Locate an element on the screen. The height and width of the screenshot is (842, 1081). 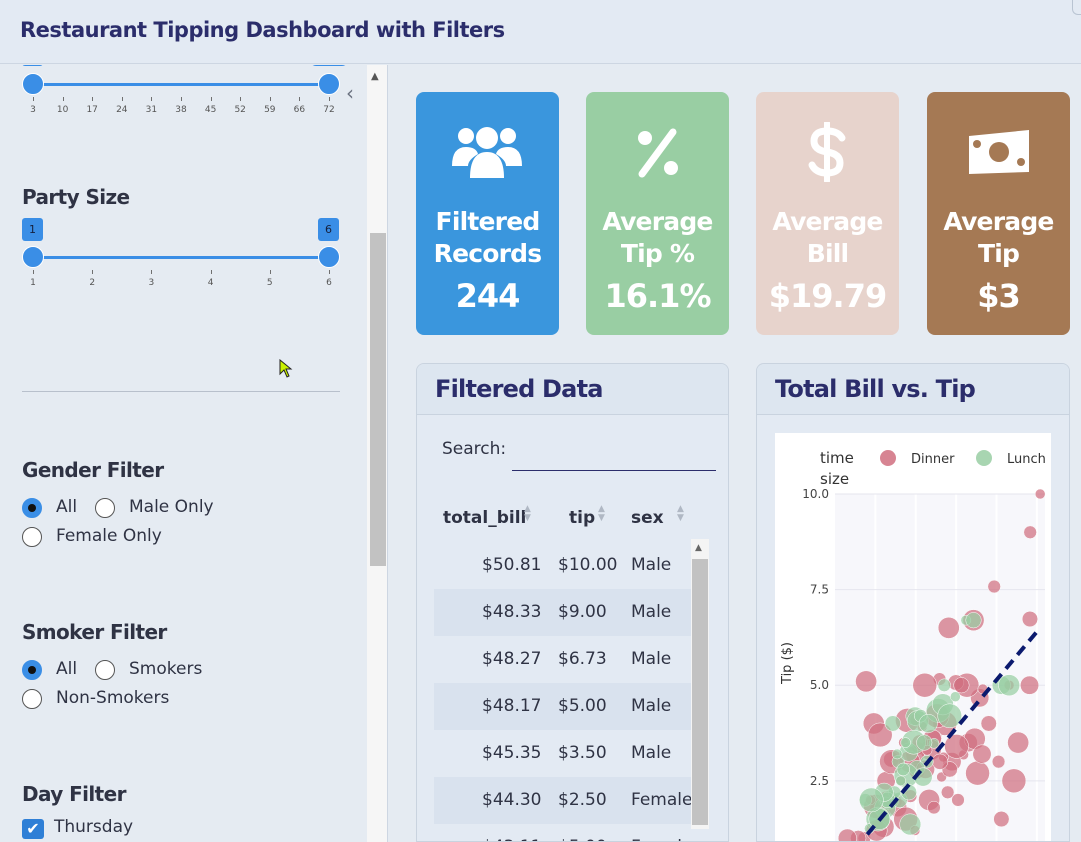
checkbox-checked-icon: ✔ is located at coordinates (33, 829).